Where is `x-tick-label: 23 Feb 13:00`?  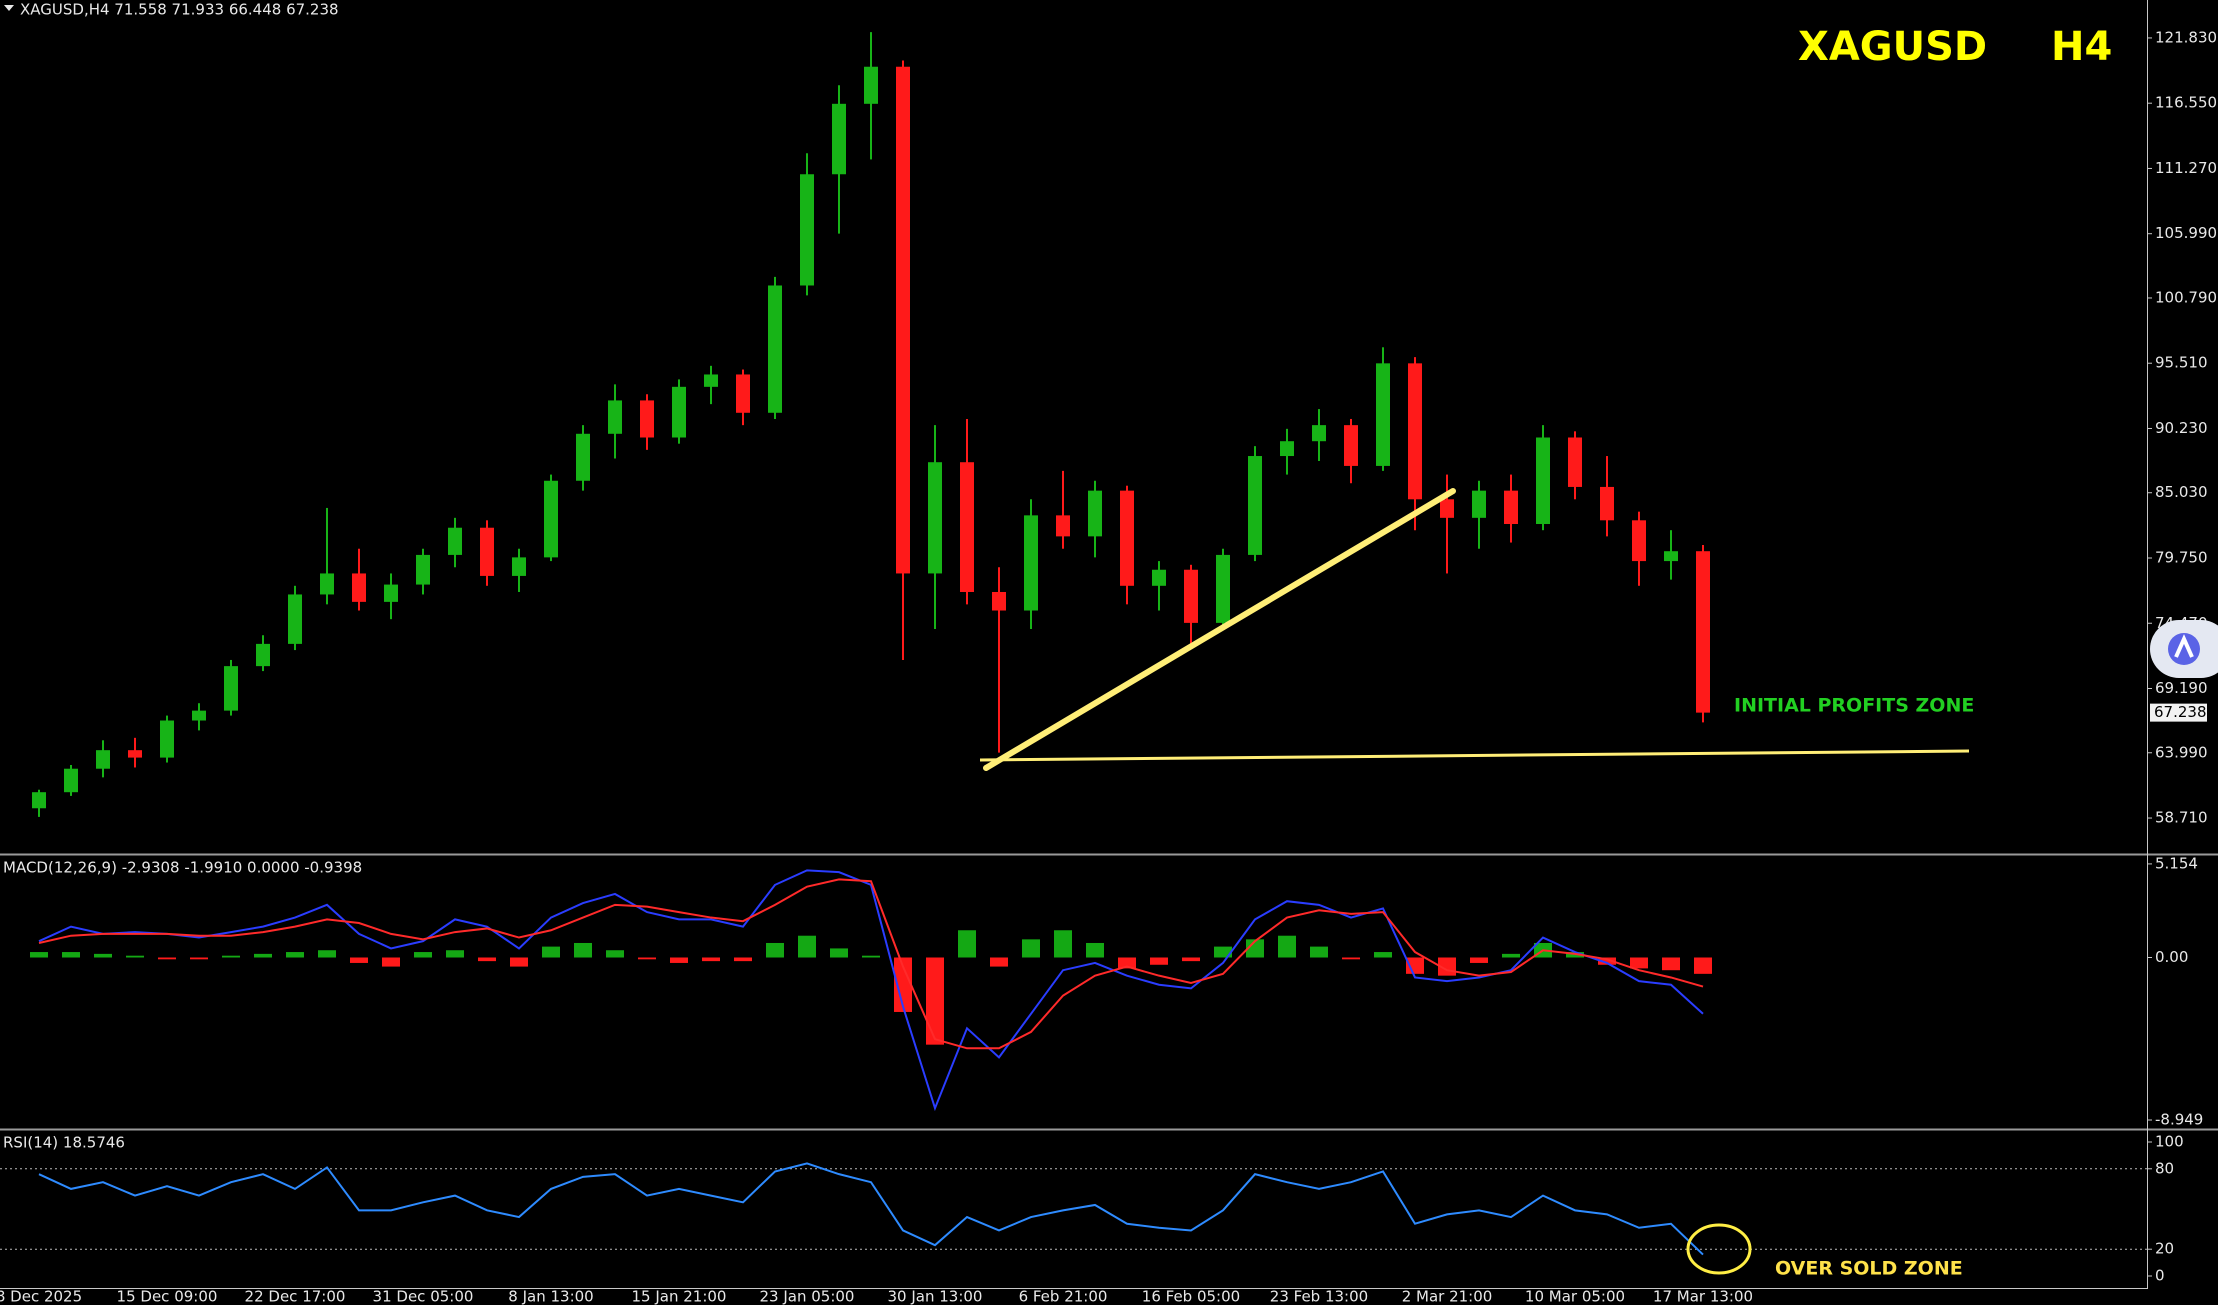 x-tick-label: 23 Feb 13:00 is located at coordinates (1319, 1296).